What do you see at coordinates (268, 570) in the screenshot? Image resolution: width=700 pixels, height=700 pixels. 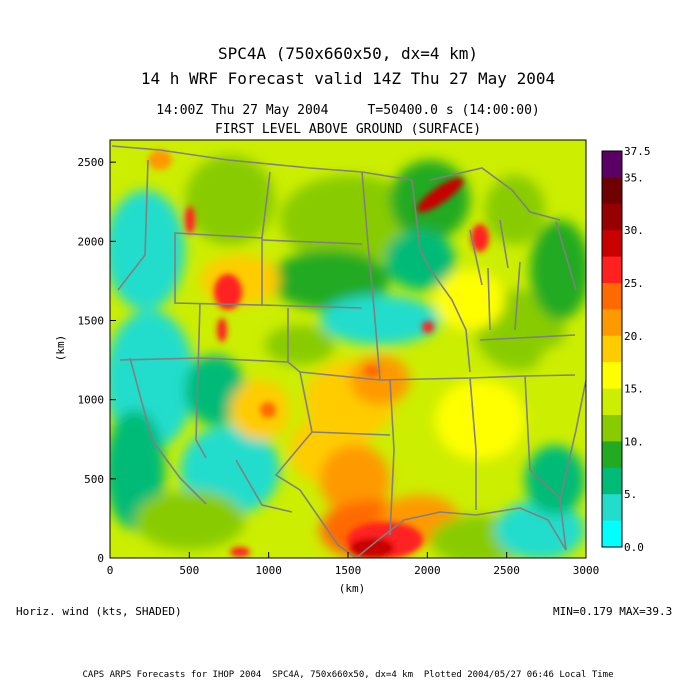 I see `x-tick-label: 1000` at bounding box center [268, 570].